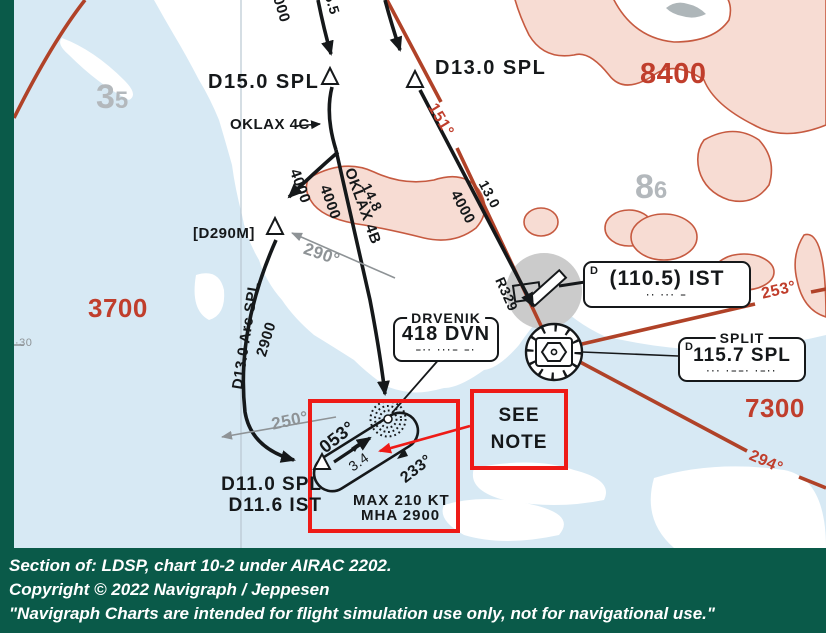  What do you see at coordinates (667, 295) in the screenshot?
I see `morse-code: ·· ··· −` at bounding box center [667, 295].